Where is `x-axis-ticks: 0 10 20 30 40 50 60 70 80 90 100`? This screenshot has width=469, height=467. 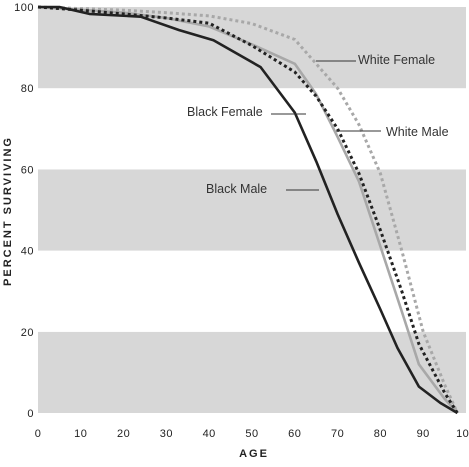
x-axis-ticks: 0 10 20 30 40 50 60 70 80 90 100 is located at coordinates (252, 434).